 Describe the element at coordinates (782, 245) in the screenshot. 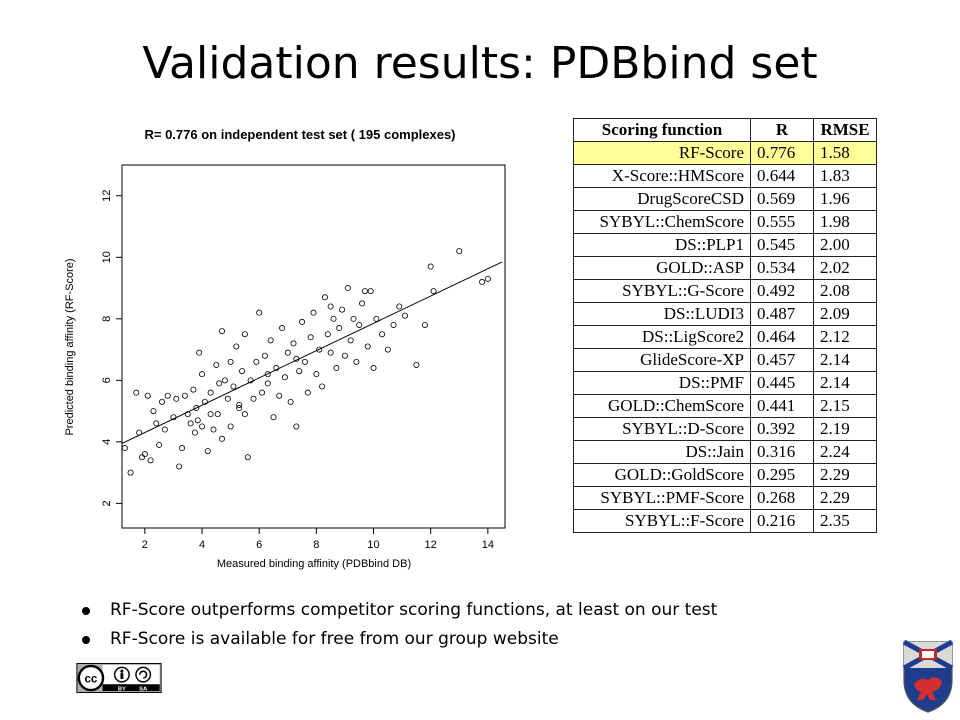

I see `cell-r: 0.545` at that location.